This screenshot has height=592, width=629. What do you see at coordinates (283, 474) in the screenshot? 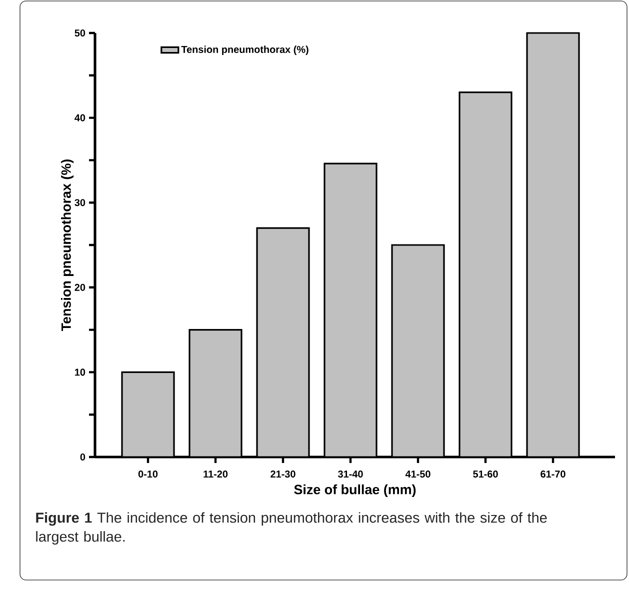
I see `x-tick-label: 21-30` at bounding box center [283, 474].